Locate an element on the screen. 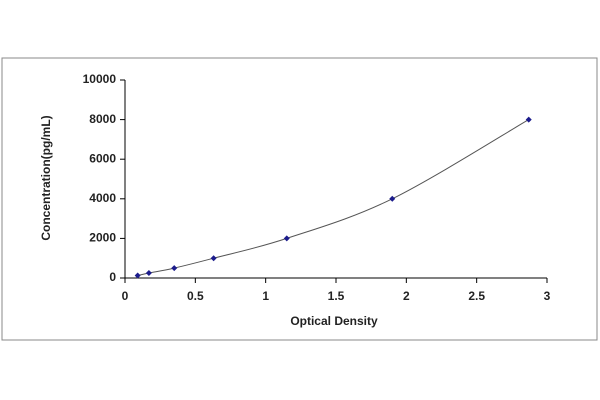 The width and height of the screenshot is (600, 400). y-tick-label: 10000 is located at coordinates (100, 79).